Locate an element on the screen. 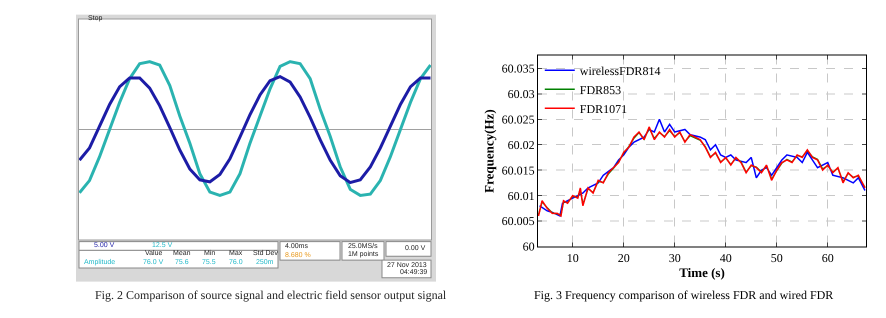 The image size is (886, 318). y-tick-label: 60 is located at coordinates (528, 247).